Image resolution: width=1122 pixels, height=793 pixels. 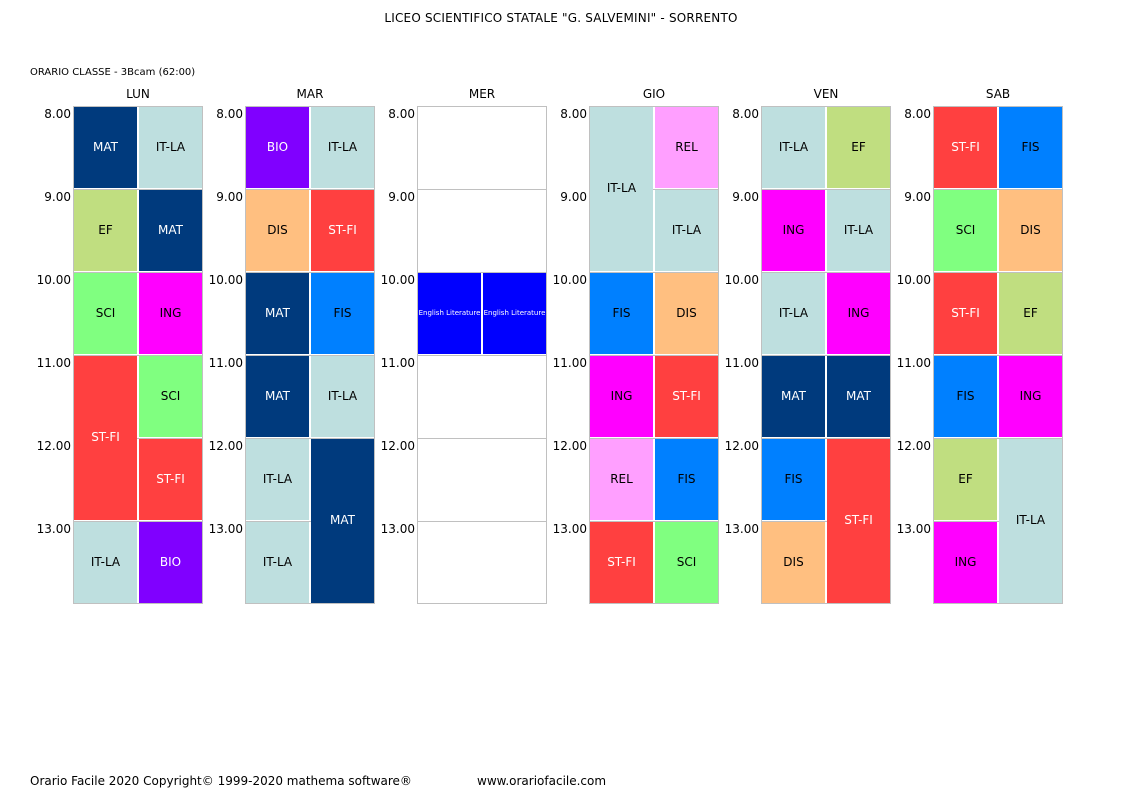 What do you see at coordinates (654, 94) in the screenshot?
I see `day-header-gio: GIO` at bounding box center [654, 94].